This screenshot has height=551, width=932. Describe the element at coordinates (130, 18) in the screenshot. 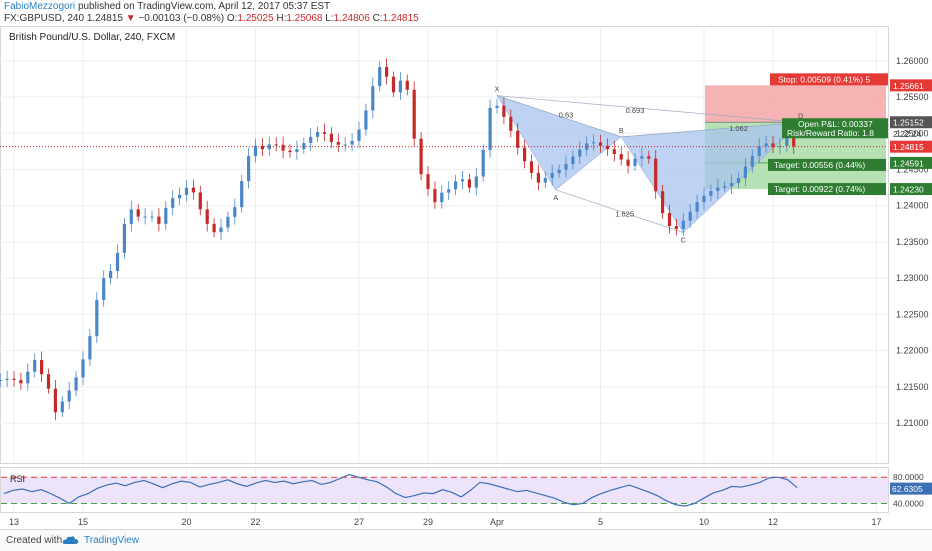

I see `change-down-icon: ▼` at that location.